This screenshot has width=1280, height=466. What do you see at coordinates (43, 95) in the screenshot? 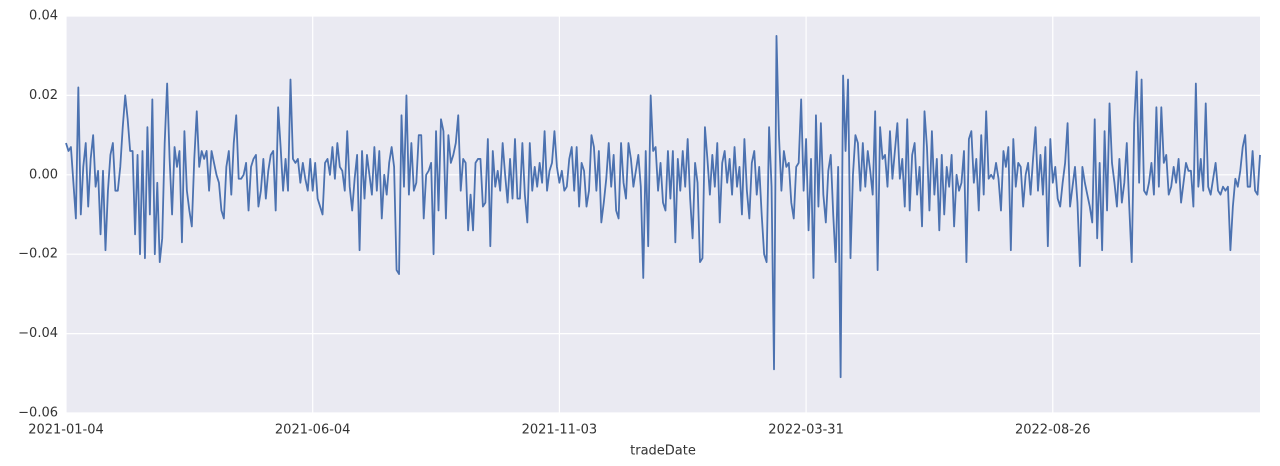
I see `y-tick-label: 0.02` at bounding box center [43, 95].